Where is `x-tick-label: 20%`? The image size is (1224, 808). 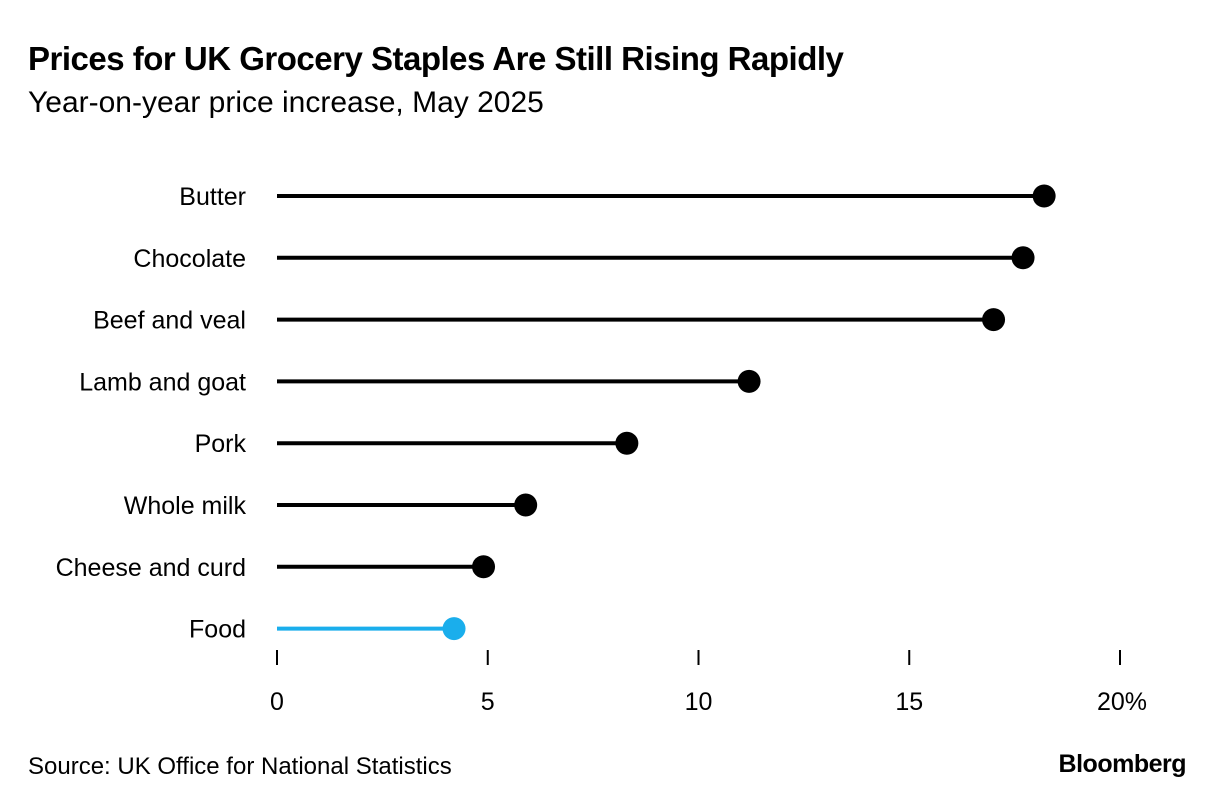 x-tick-label: 20% is located at coordinates (1122, 702).